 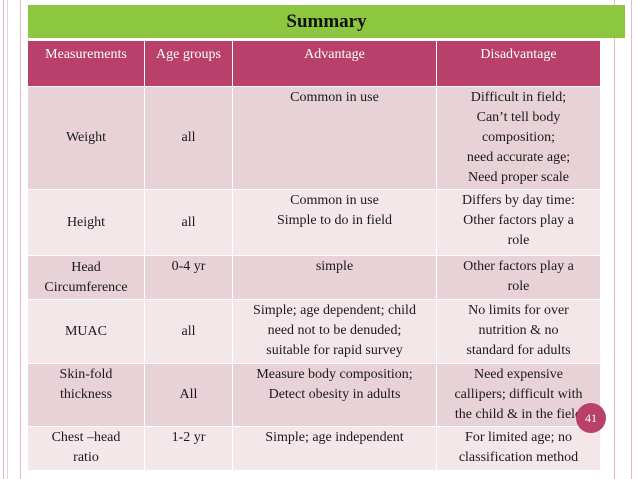 I want to click on disadvantage-line: composition;, so click(x=518, y=137).